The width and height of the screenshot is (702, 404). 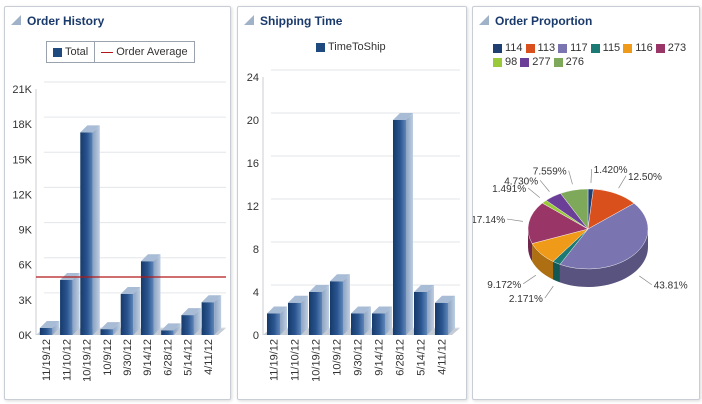 What do you see at coordinates (253, 164) in the screenshot?
I see `y-tick-label: 16` at bounding box center [253, 164].